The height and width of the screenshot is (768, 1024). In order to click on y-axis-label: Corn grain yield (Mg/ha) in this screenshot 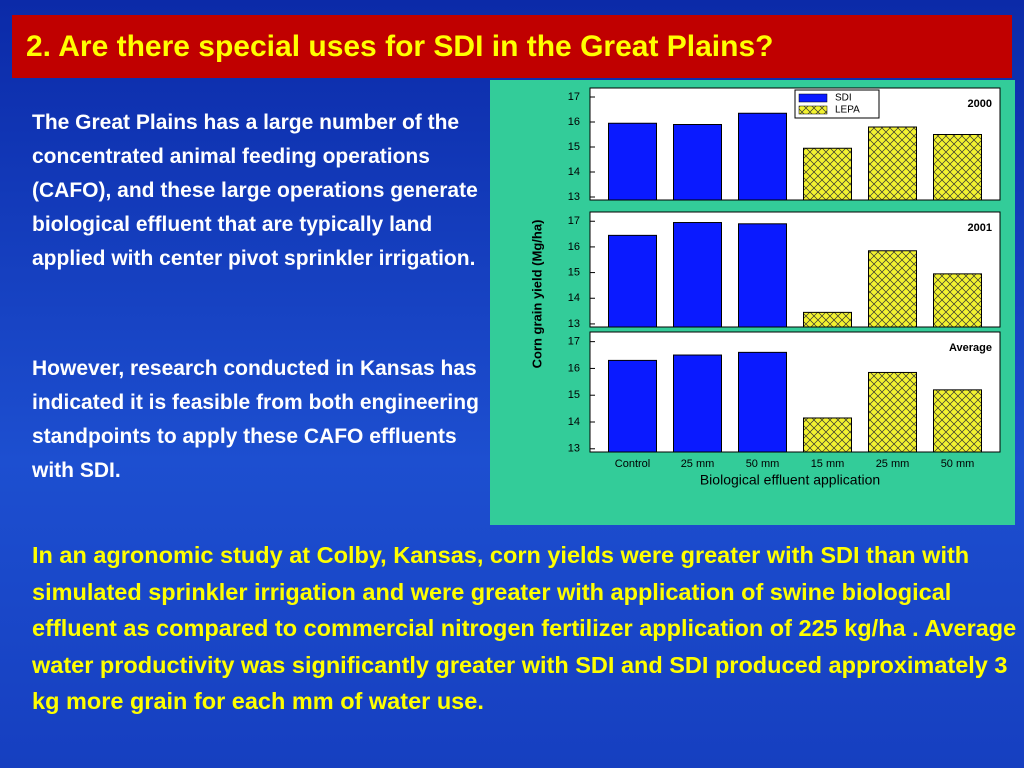, I will do `click(536, 294)`.